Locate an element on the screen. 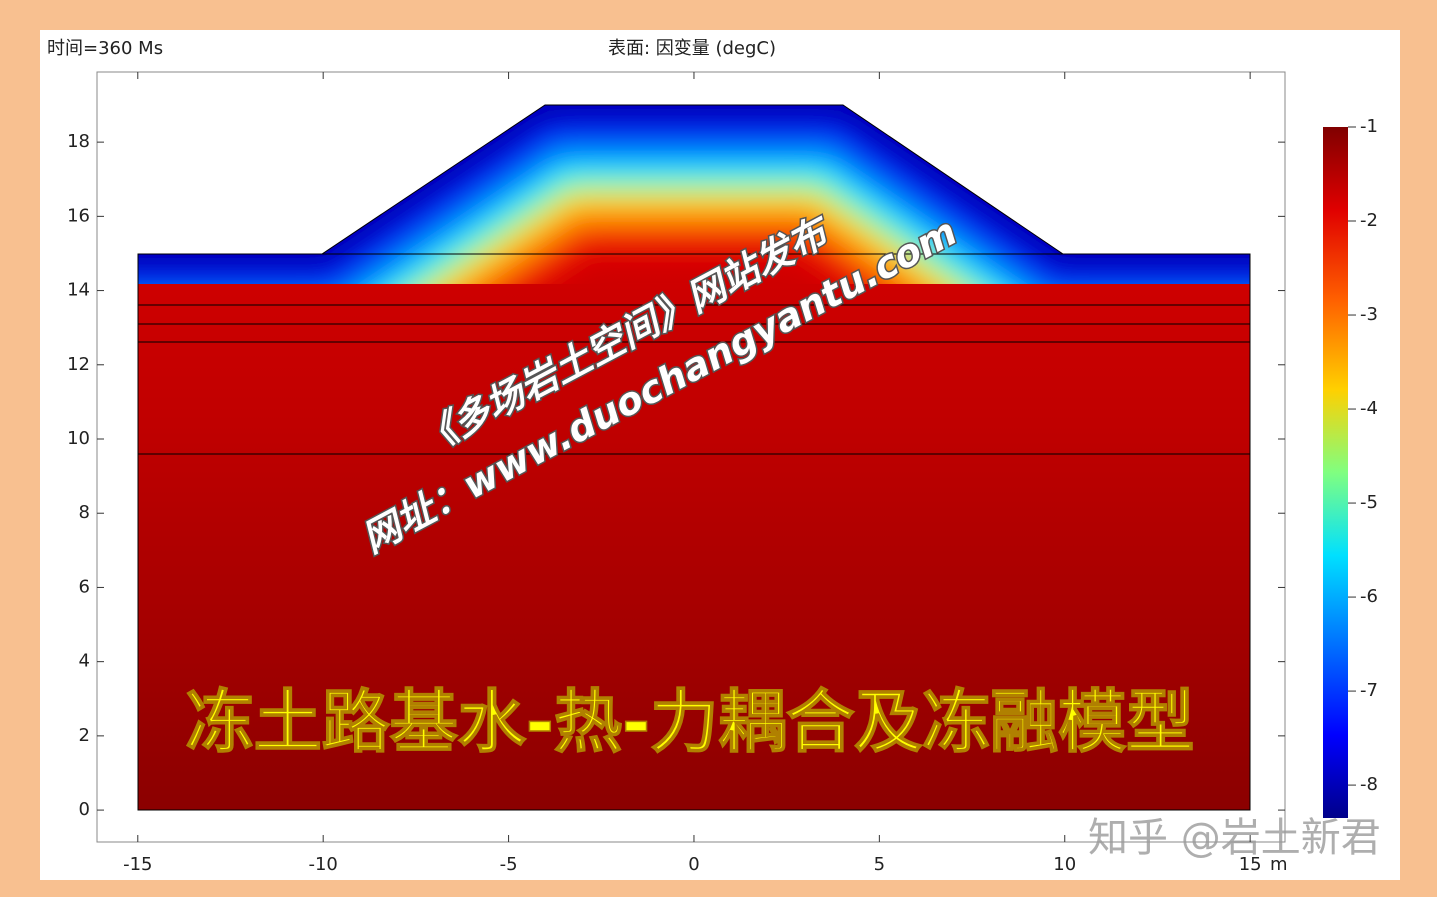 The height and width of the screenshot is (897, 1437). colorbar-tick-label: -3 is located at coordinates (1369, 314).